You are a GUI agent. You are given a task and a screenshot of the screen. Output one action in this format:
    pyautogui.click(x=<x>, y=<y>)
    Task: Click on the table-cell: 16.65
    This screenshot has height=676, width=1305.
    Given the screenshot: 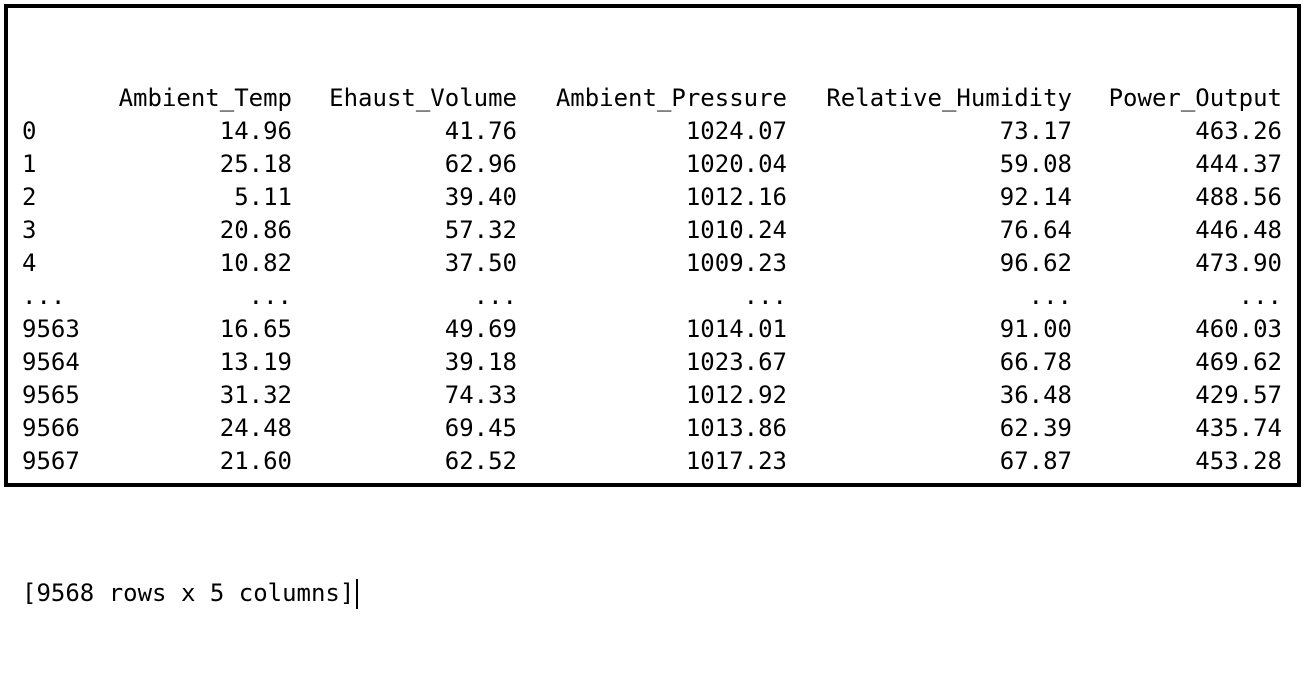 What is the action you would take?
    pyautogui.click(x=255, y=329)
    